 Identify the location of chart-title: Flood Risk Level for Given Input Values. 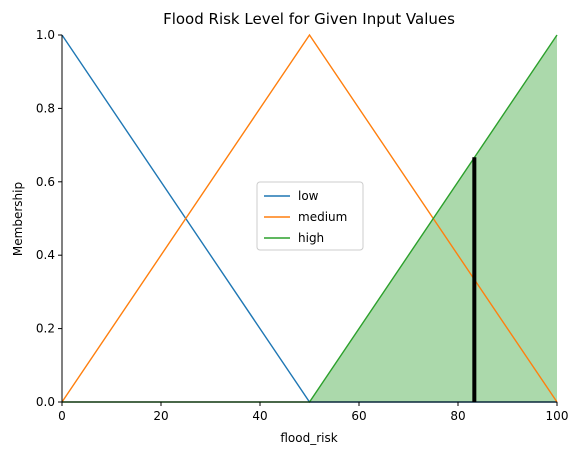
(309, 19).